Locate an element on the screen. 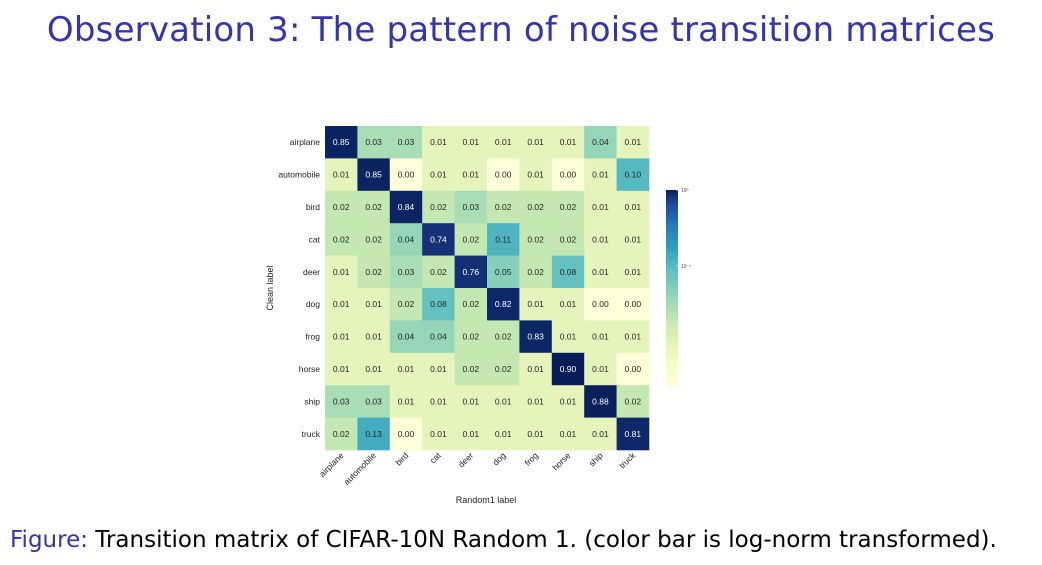 Image resolution: width=1042 pixels, height=565 pixels. colorbar is located at coordinates (672, 288).